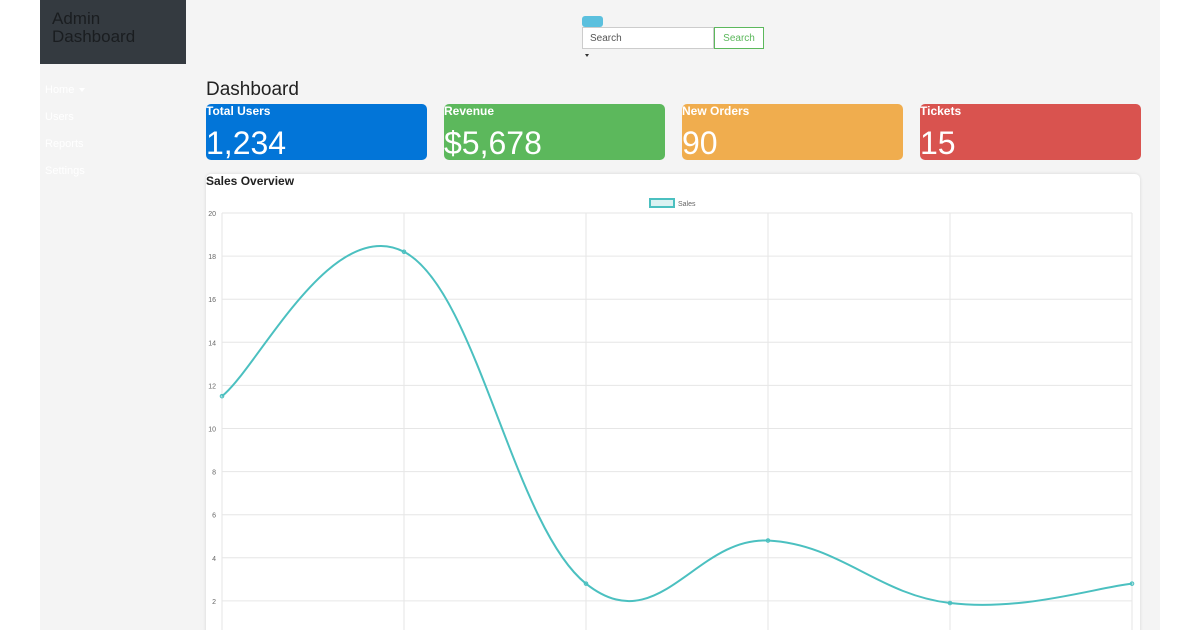  Describe the element at coordinates (938, 142) in the screenshot. I see `card-value: 15` at that location.